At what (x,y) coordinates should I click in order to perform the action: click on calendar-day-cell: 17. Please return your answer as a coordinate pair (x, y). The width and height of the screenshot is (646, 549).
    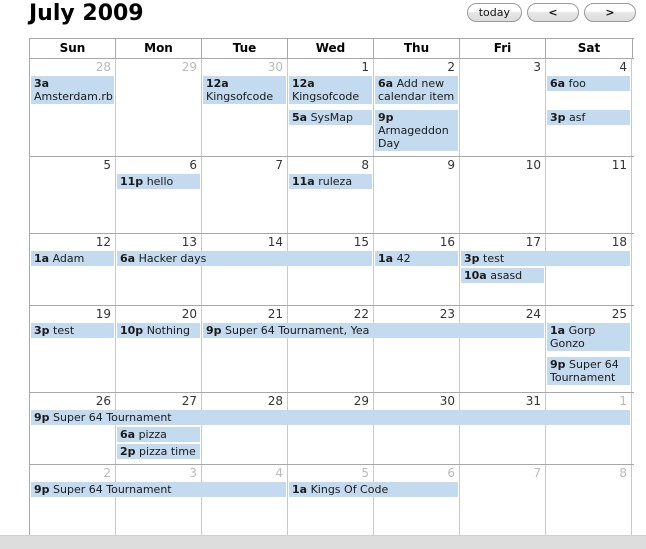
    Looking at the image, I should click on (503, 269).